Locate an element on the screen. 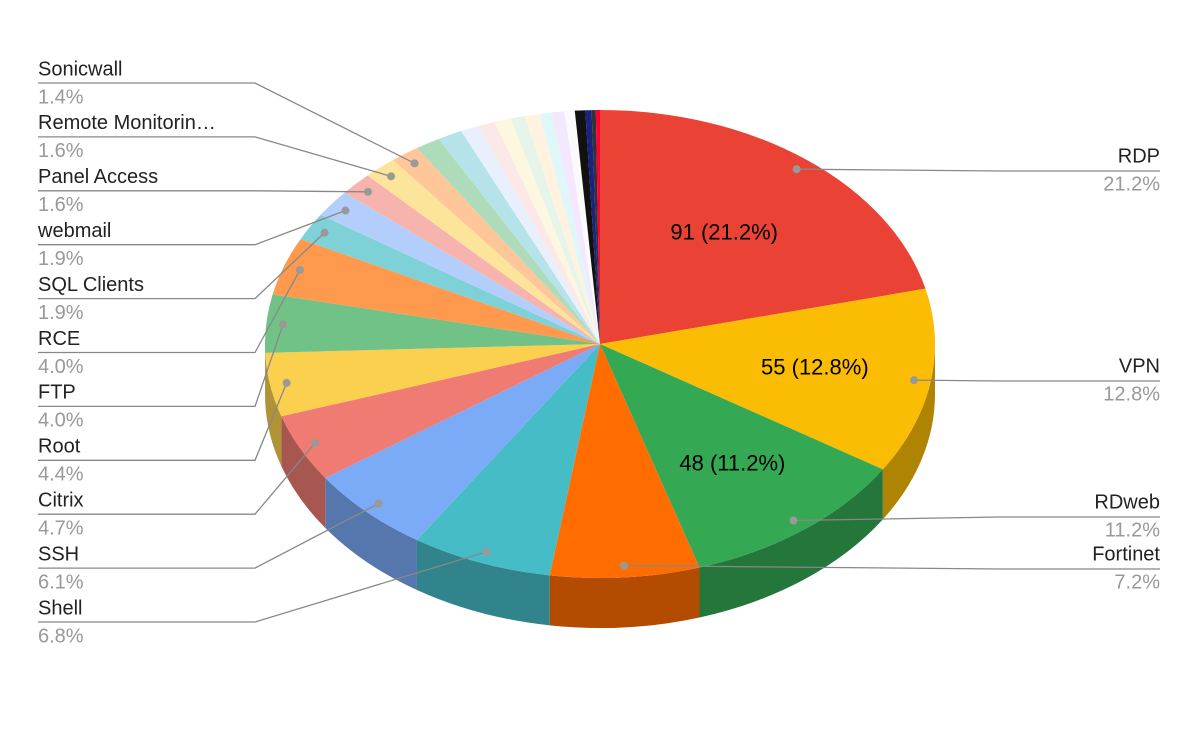 The image size is (1200, 742). legend-label: RDP is located at coordinates (1139, 156).